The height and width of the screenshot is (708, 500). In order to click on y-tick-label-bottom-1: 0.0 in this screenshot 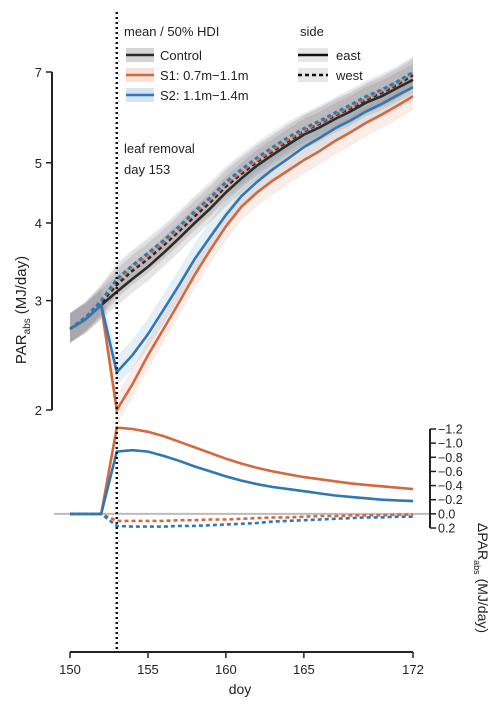, I will do `click(446, 514)`.